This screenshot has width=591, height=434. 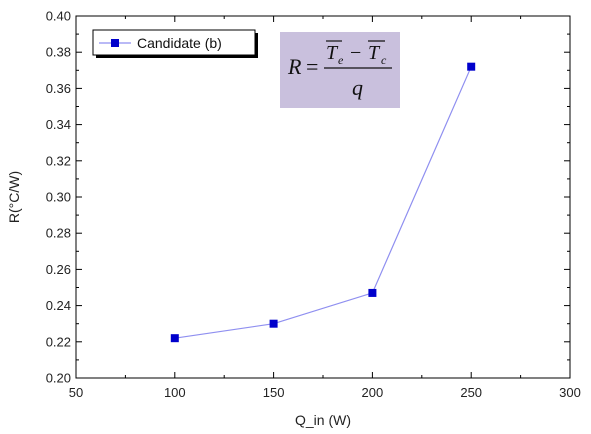 I want to click on x-tick-label: 200, so click(x=373, y=392).